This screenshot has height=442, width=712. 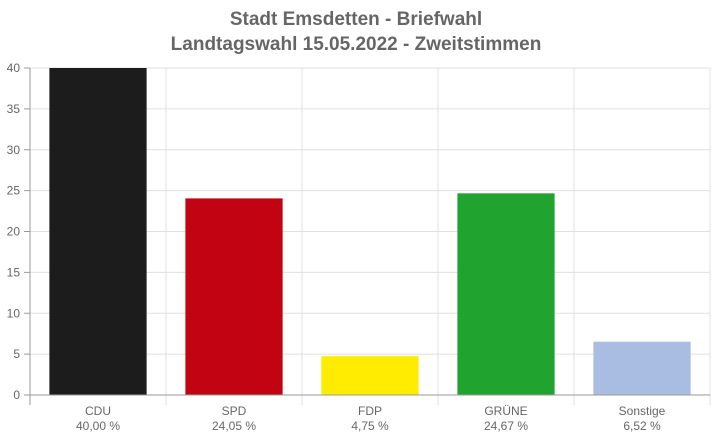 What do you see at coordinates (506, 426) in the screenshot?
I see `value-label: 24,67 %` at bounding box center [506, 426].